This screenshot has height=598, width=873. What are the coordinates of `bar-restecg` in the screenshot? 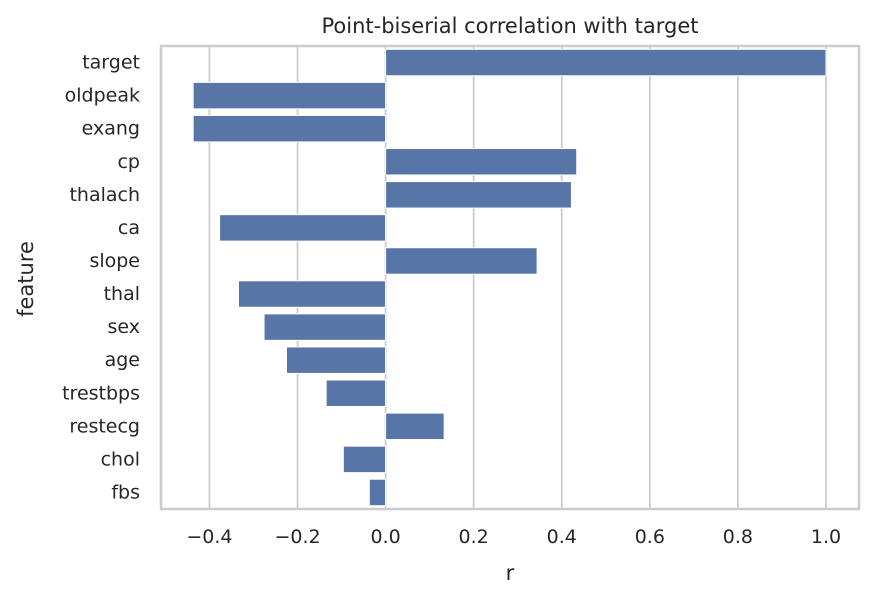 It's located at (415, 426).